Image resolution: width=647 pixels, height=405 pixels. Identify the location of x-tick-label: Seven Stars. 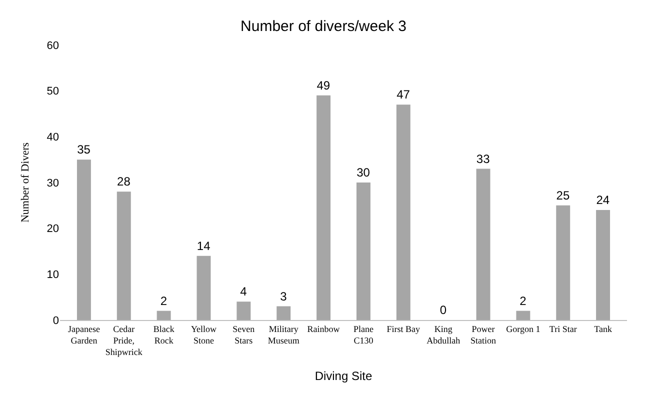
(244, 335).